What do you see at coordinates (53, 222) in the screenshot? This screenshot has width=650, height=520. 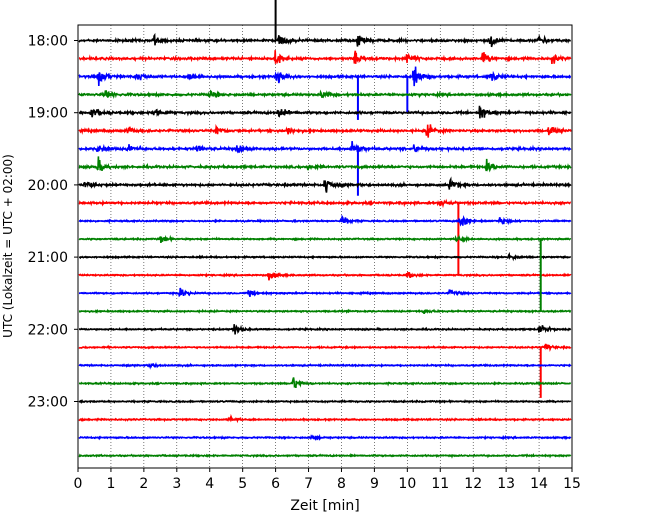 I see `y-axis-ticks: 18:00 19:00 20:00 21:00 22:00 23:00` at bounding box center [53, 222].